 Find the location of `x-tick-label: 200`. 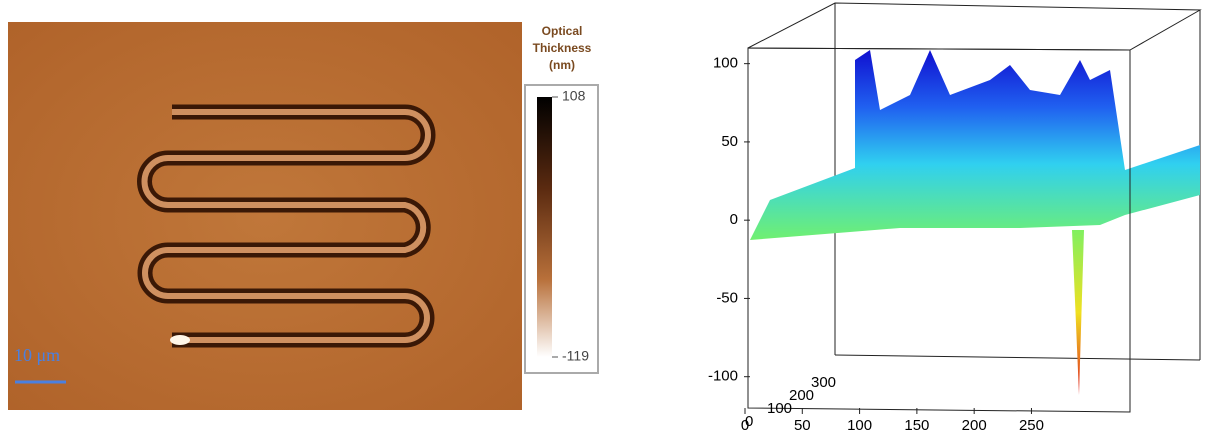

x-tick-label: 200 is located at coordinates (974, 425).